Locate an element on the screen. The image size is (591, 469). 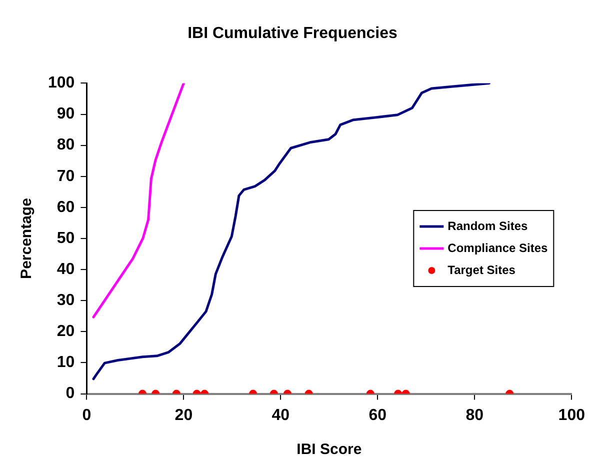
y-tick-label: 70 is located at coordinates (65, 176).